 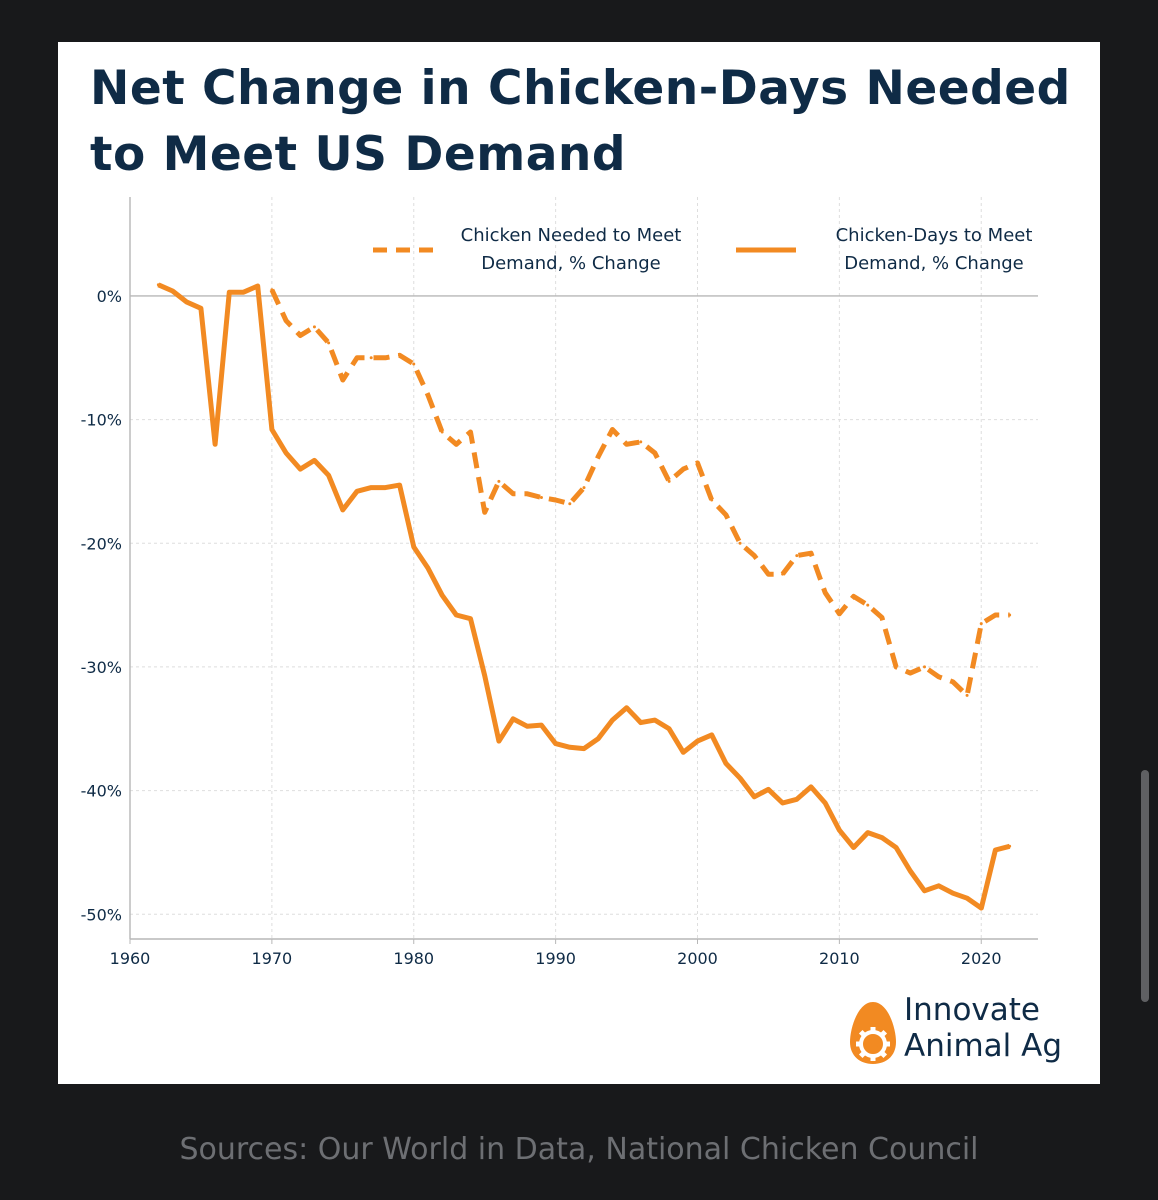 I want to click on y-tick-label: -20%, so click(x=101, y=543).